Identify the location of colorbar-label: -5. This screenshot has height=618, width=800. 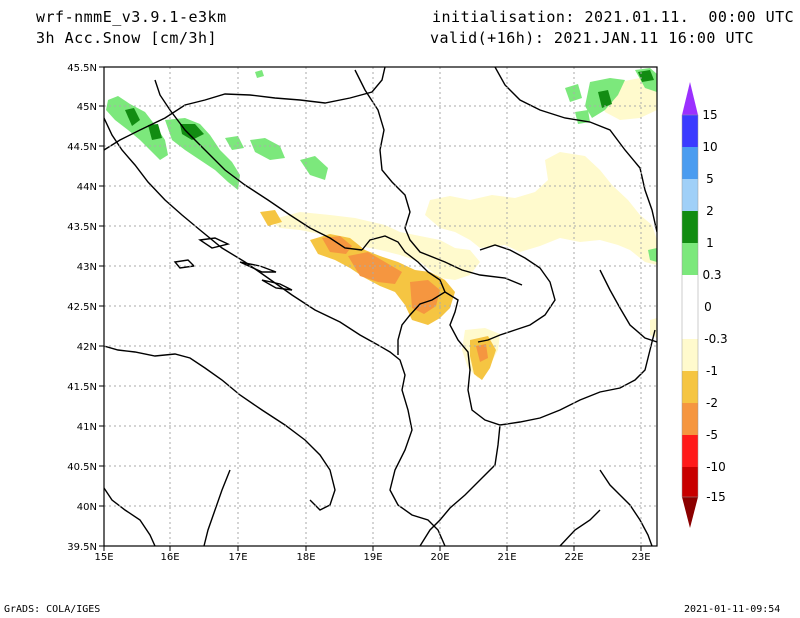
(712, 435).